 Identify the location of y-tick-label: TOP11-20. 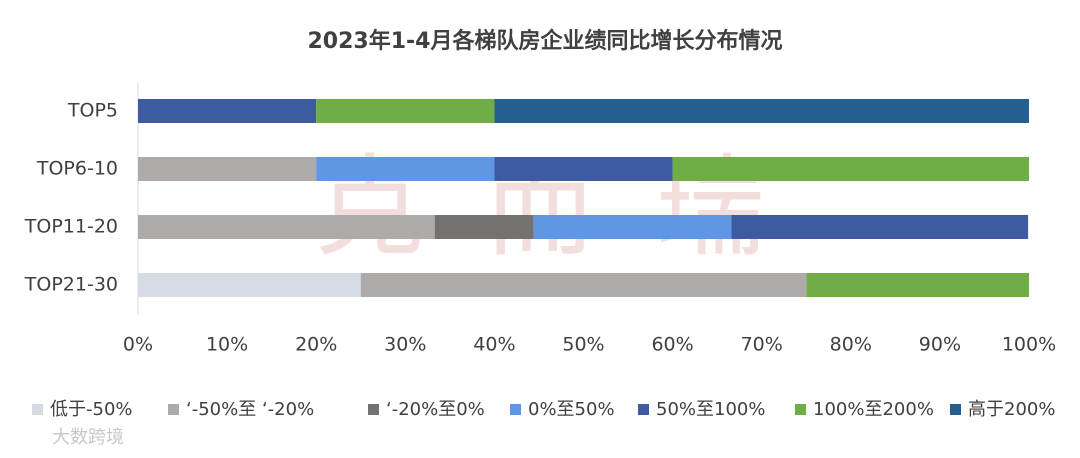
(71, 227).